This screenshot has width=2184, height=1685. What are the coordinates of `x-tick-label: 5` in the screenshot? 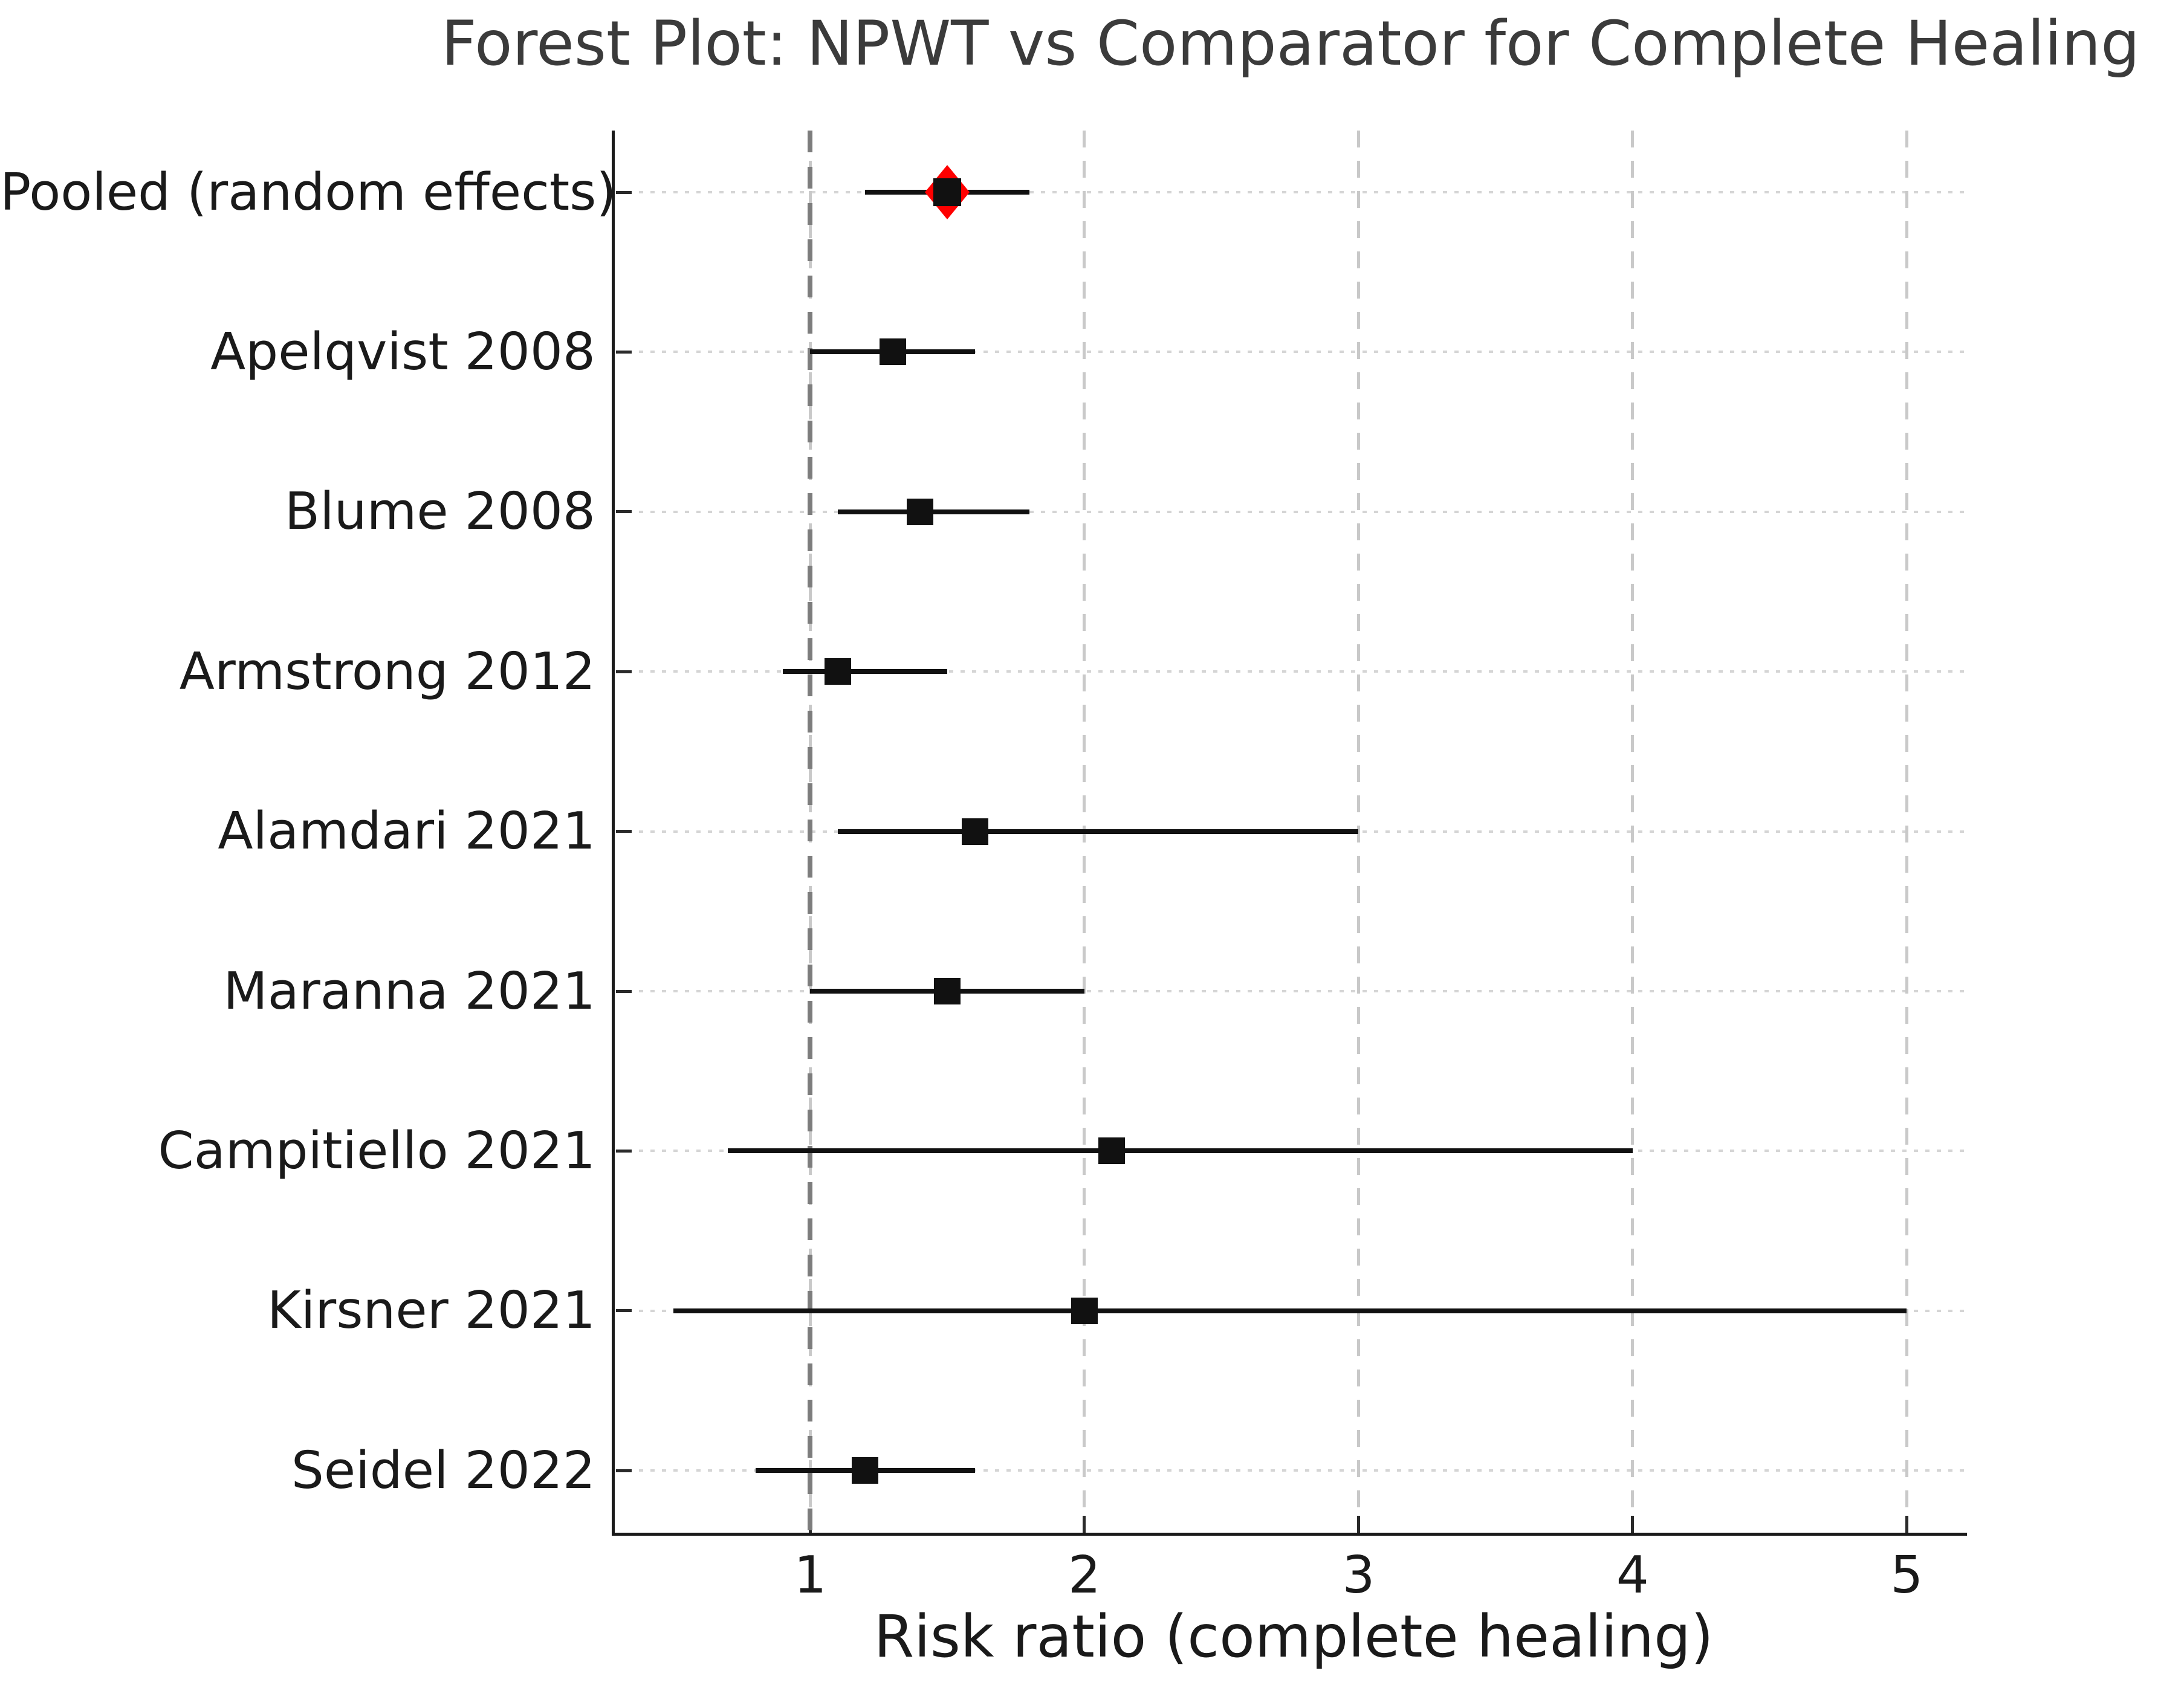 It's located at (1906, 1575).